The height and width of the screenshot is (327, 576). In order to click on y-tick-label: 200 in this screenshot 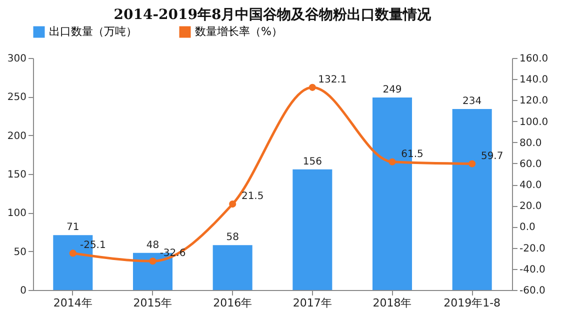, I will do `click(16, 136)`.